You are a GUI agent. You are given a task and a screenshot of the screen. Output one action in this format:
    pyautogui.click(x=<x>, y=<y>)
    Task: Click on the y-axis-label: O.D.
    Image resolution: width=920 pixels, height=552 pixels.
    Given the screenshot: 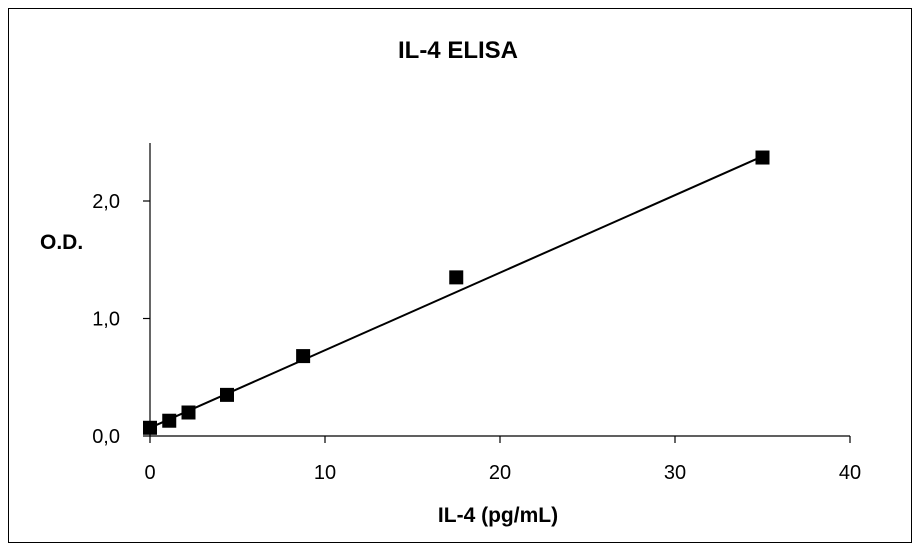 What is the action you would take?
    pyautogui.click(x=61, y=242)
    